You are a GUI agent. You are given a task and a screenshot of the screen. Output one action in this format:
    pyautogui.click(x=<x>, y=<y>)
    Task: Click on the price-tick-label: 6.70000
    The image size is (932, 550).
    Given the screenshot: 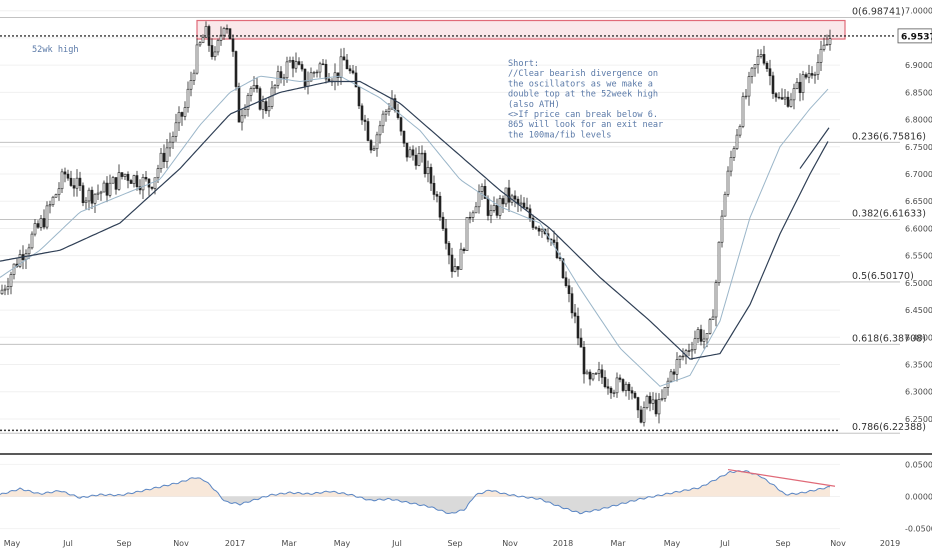 What is the action you would take?
    pyautogui.click(x=918, y=174)
    